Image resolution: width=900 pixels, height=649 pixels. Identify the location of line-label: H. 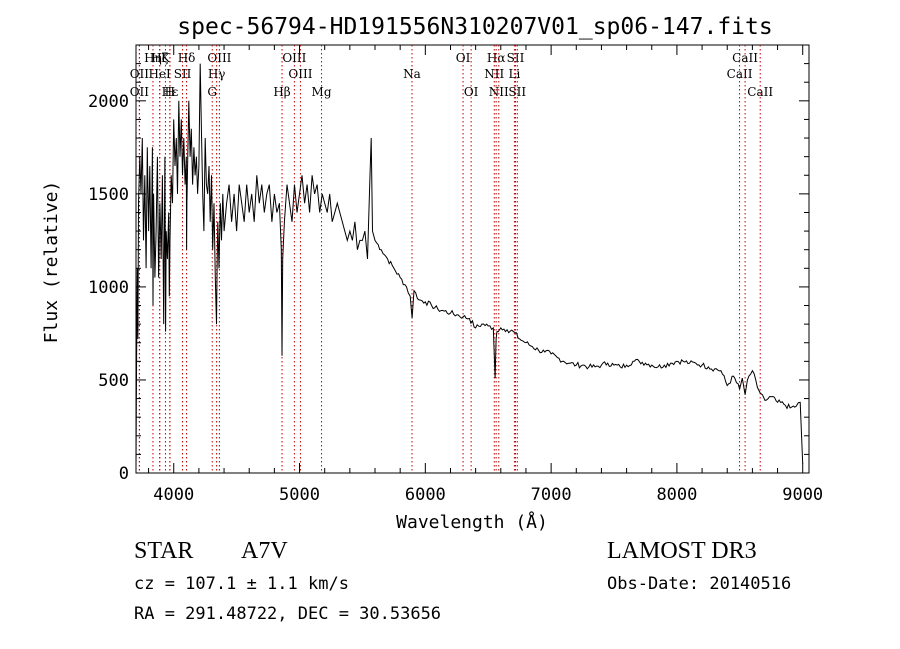
(170, 92).